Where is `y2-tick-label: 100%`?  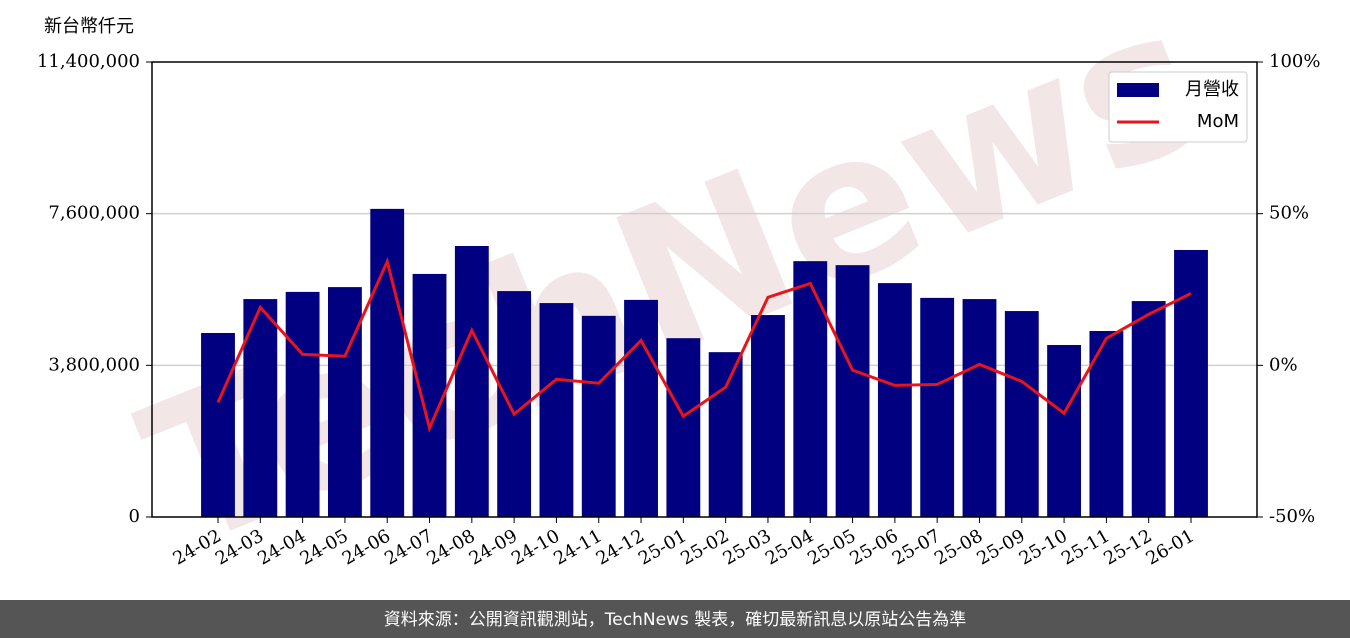 y2-tick-label: 100% is located at coordinates (1294, 61).